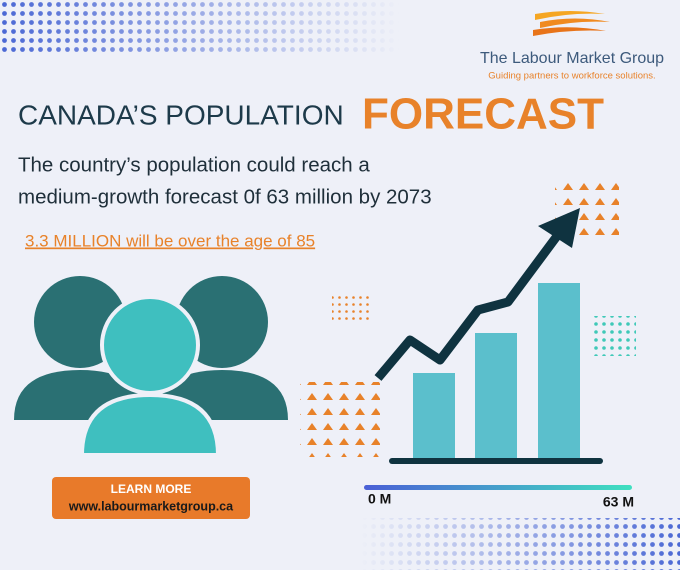  What do you see at coordinates (151, 489) in the screenshot?
I see `button-label: LEARN MORE` at bounding box center [151, 489].